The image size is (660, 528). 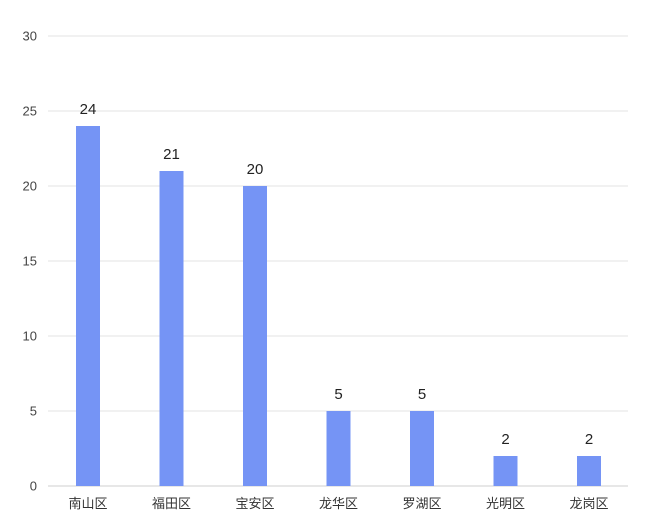 What do you see at coordinates (88, 109) in the screenshot?
I see `data-label: 24` at bounding box center [88, 109].